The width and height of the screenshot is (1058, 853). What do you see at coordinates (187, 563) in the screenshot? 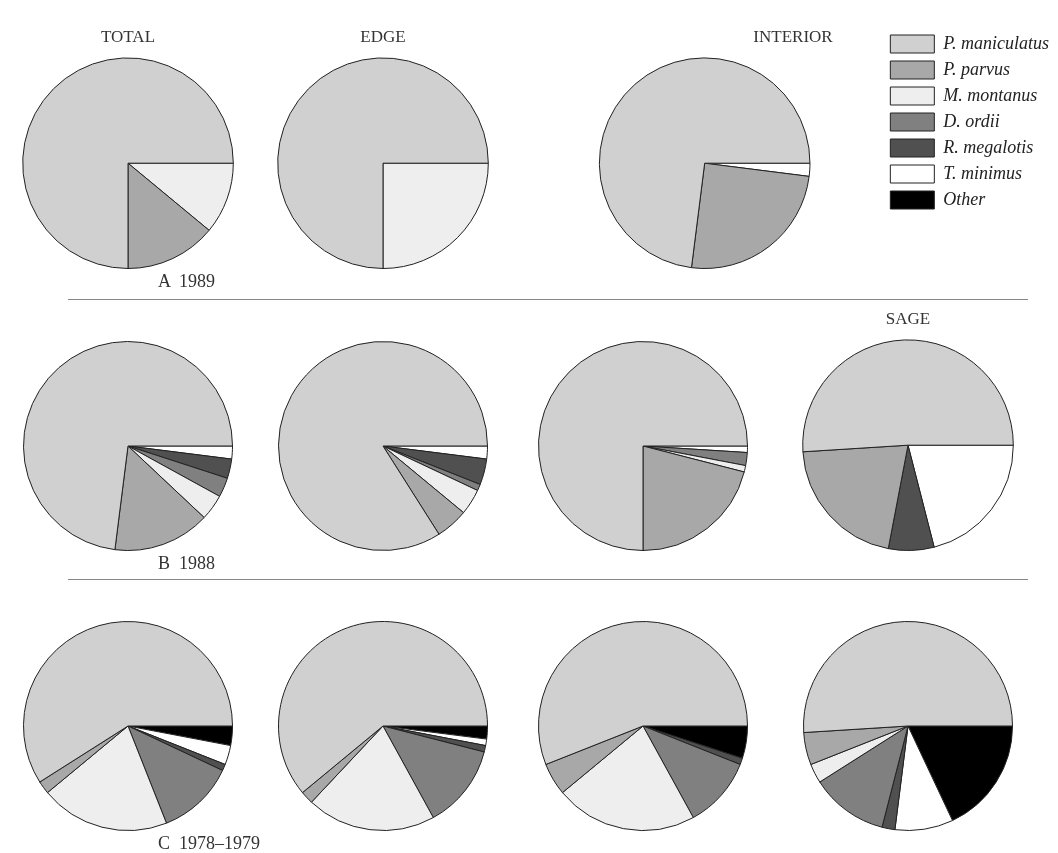
I see `text: B 1988` at bounding box center [187, 563].